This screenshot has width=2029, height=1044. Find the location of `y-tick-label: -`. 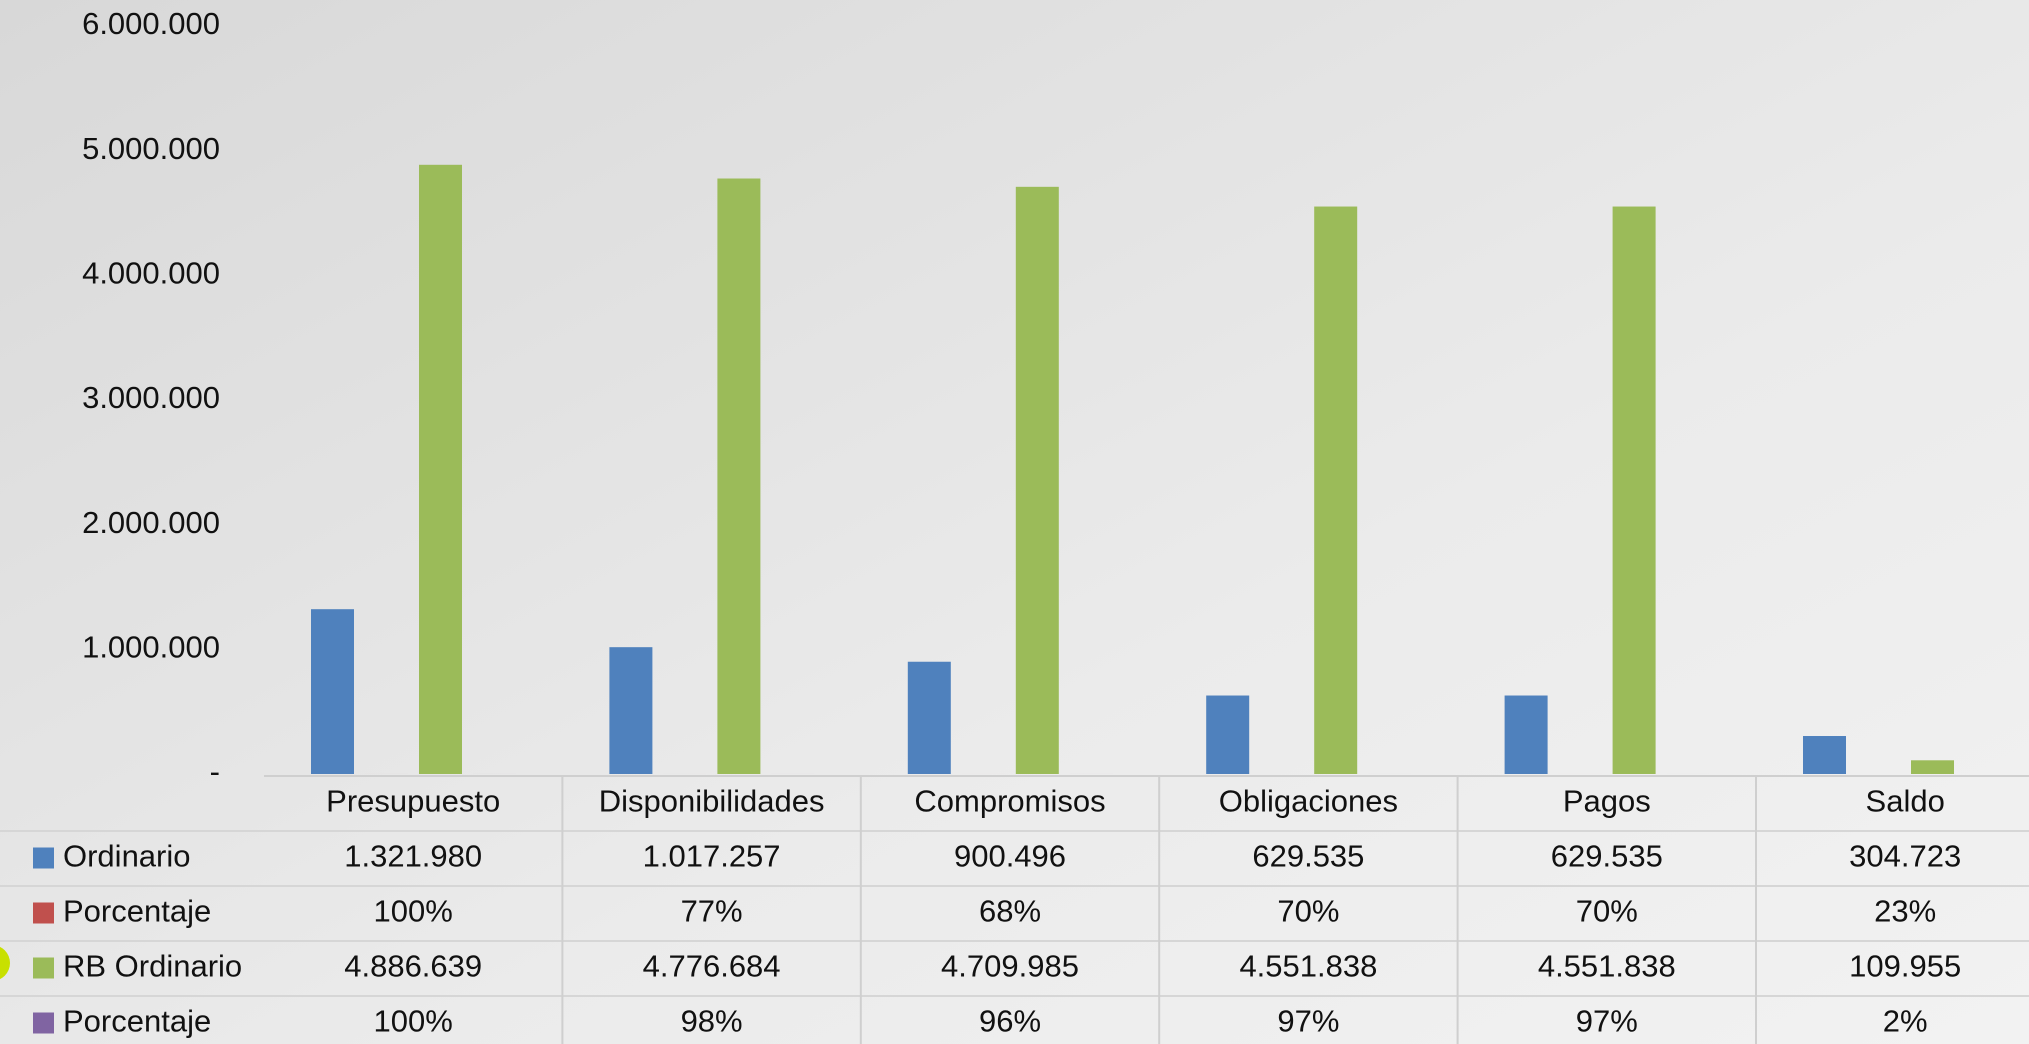

y-tick-label: - is located at coordinates (215, 771).